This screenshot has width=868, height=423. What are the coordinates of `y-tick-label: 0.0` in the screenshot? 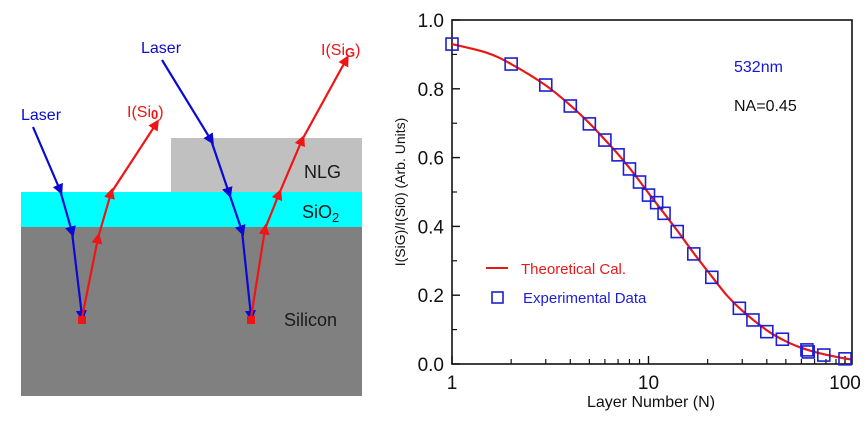 It's located at (431, 365).